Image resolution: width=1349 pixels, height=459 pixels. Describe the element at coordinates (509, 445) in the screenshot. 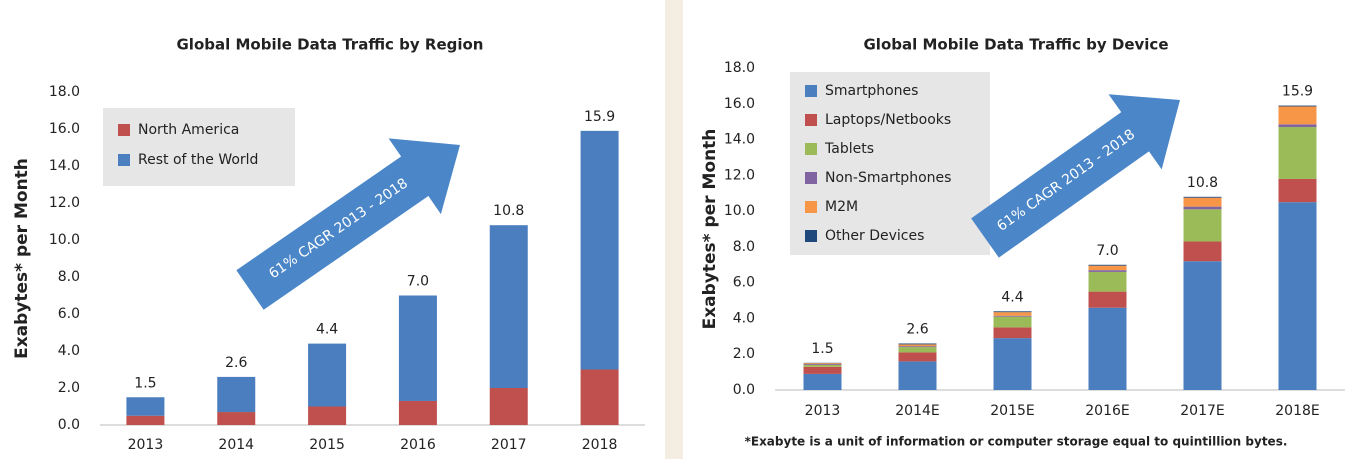

I see `x-tick-label: 2017` at that location.